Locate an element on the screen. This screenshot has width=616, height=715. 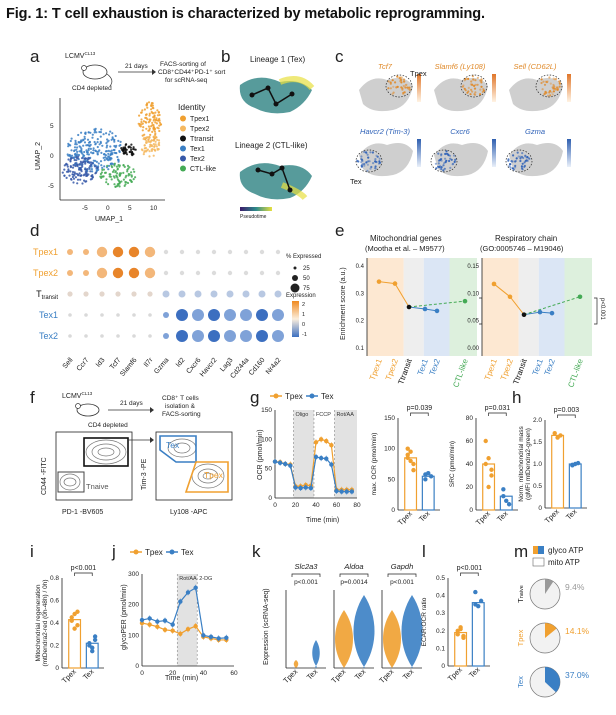
b-lineage2: Lineage 2 (CTL-like) is located at coordinates (271, 145).